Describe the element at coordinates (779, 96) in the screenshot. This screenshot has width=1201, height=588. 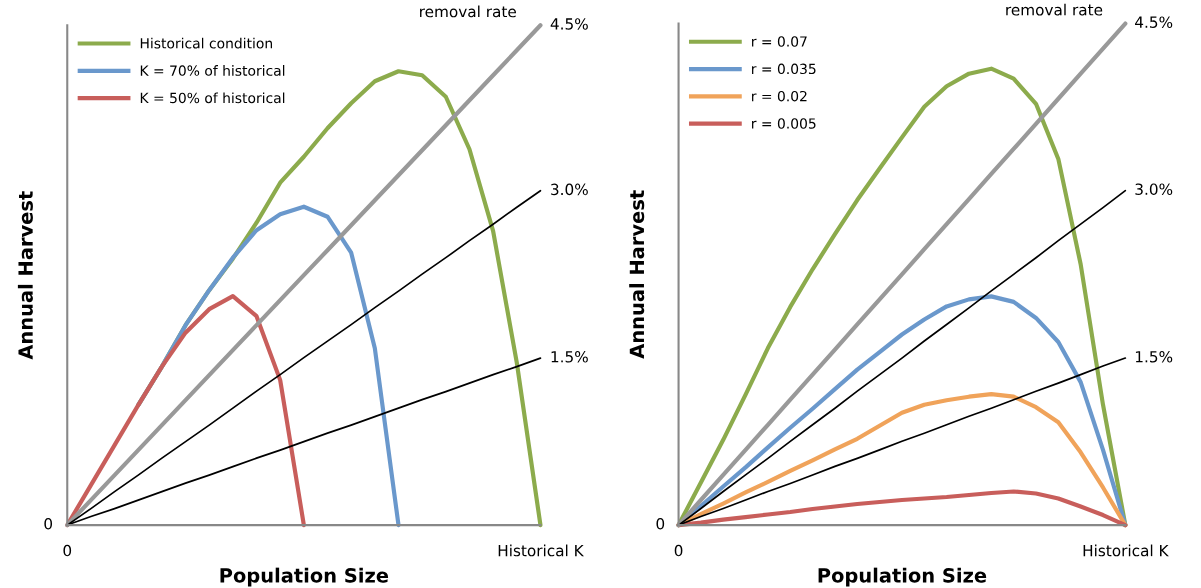
I see `legend-label: r = 0.02` at that location.